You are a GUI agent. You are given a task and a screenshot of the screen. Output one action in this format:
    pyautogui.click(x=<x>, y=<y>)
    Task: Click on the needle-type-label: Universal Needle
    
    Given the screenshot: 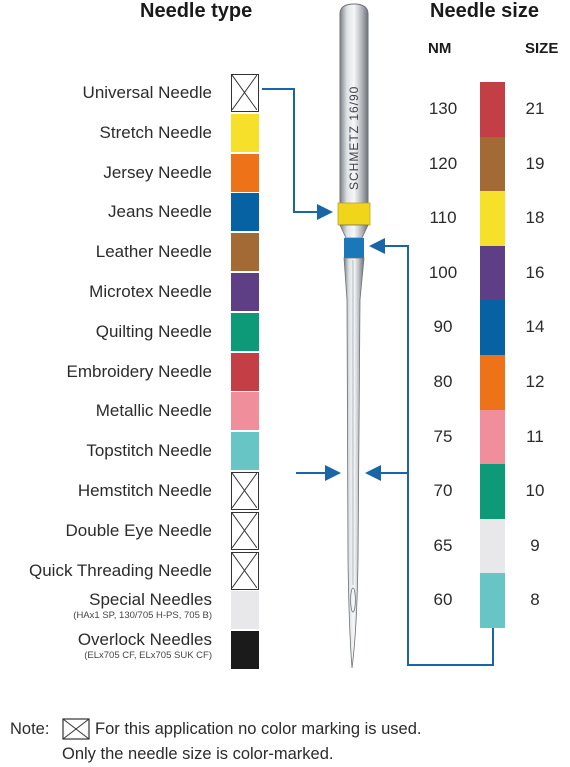 What is the action you would take?
    pyautogui.click(x=147, y=92)
    